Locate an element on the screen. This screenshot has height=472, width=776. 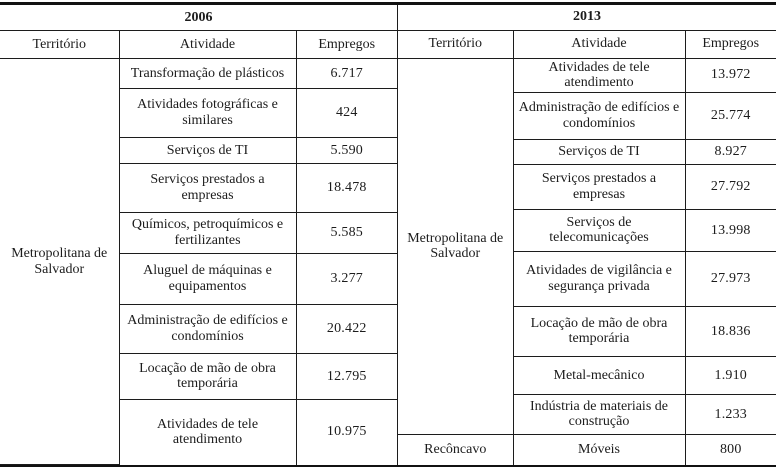
empregos-cell: 424 is located at coordinates (346, 113).